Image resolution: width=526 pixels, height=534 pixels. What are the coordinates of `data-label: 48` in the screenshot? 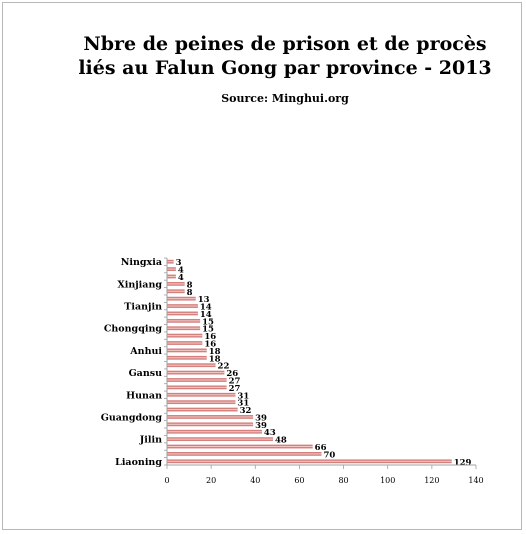 It's located at (281, 441).